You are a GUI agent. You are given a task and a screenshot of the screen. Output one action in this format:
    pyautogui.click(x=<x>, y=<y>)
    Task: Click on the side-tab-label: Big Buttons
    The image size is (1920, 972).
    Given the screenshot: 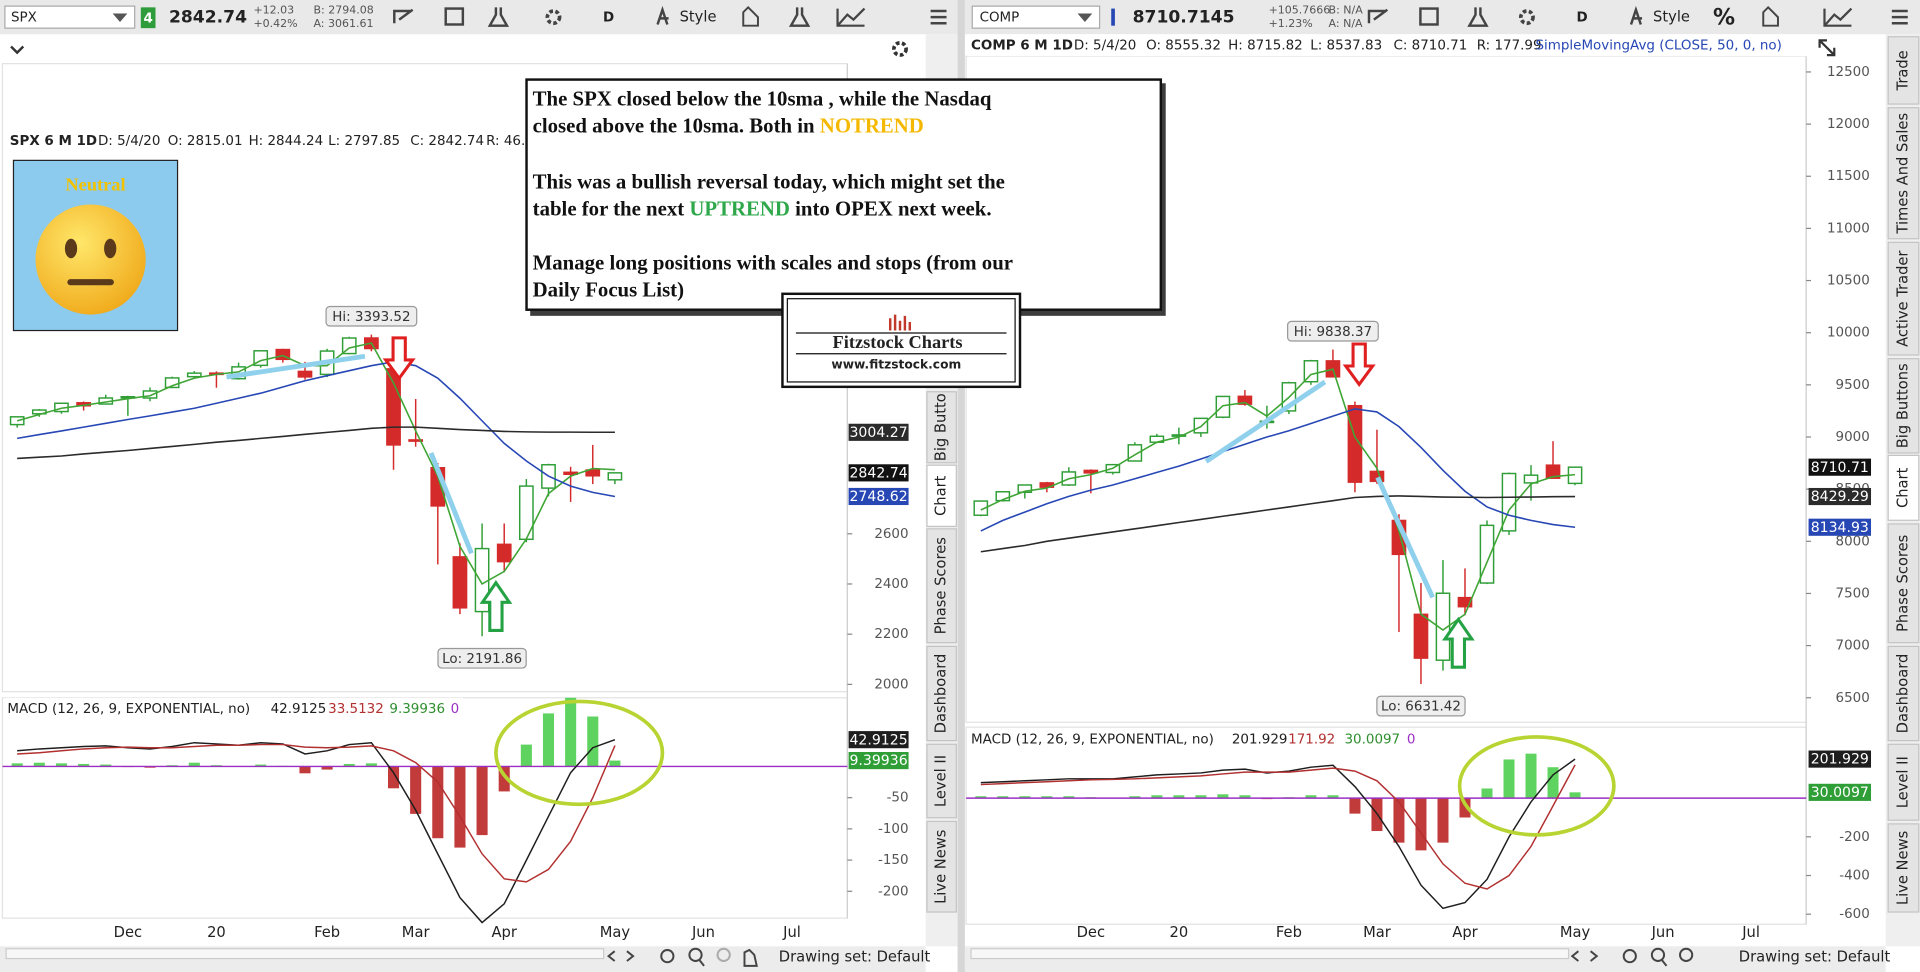 What is the action you would take?
    pyautogui.click(x=1902, y=405)
    